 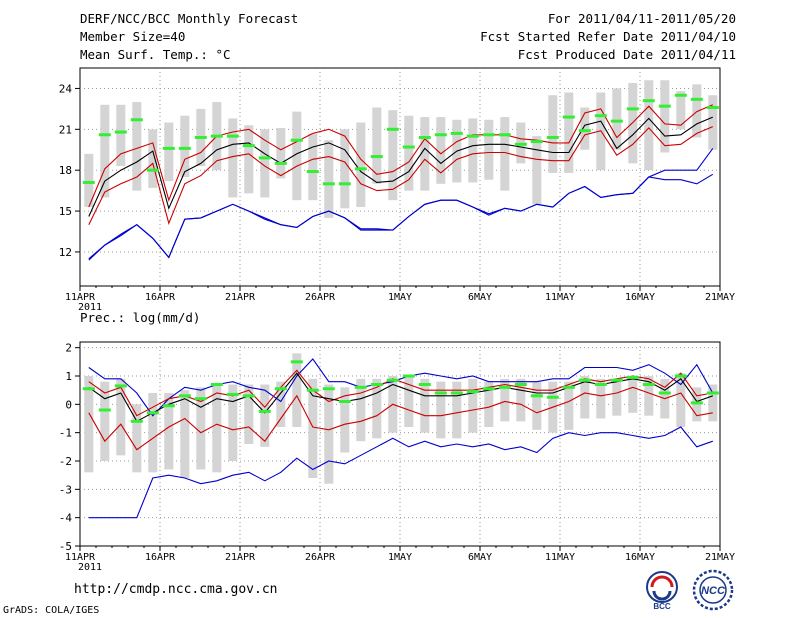 What do you see at coordinates (662, 590) in the screenshot?
I see `bcc-logo: BCC` at bounding box center [662, 590].